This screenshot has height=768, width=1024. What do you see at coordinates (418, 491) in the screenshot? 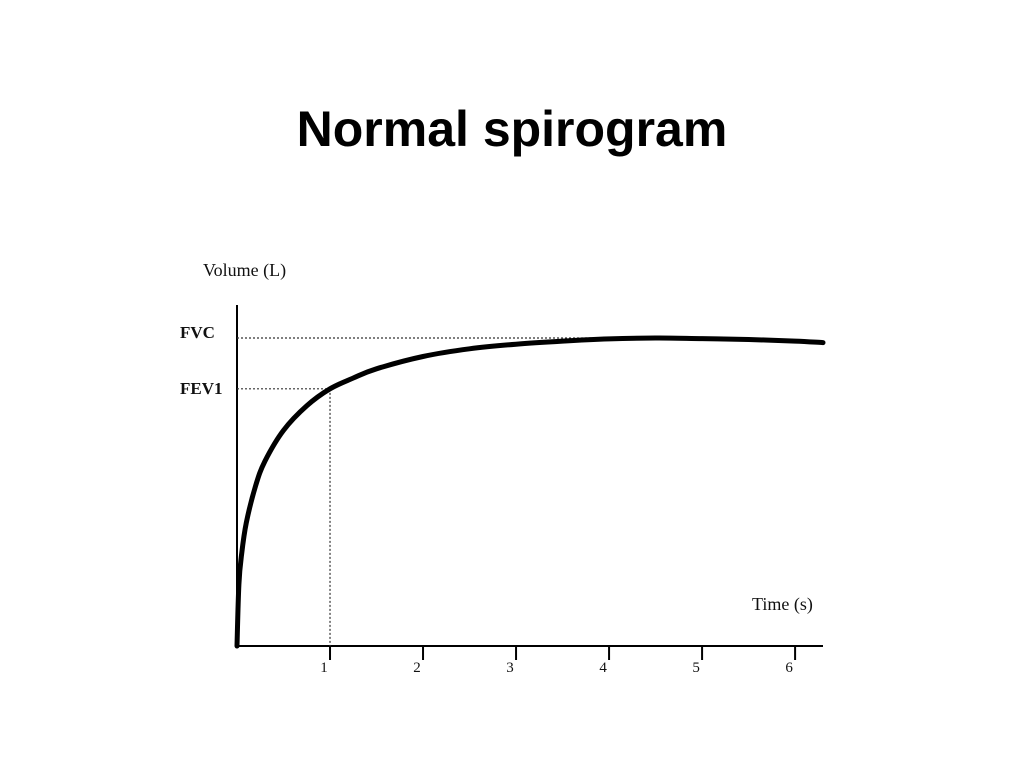
I see `guide-lines` at bounding box center [418, 491].